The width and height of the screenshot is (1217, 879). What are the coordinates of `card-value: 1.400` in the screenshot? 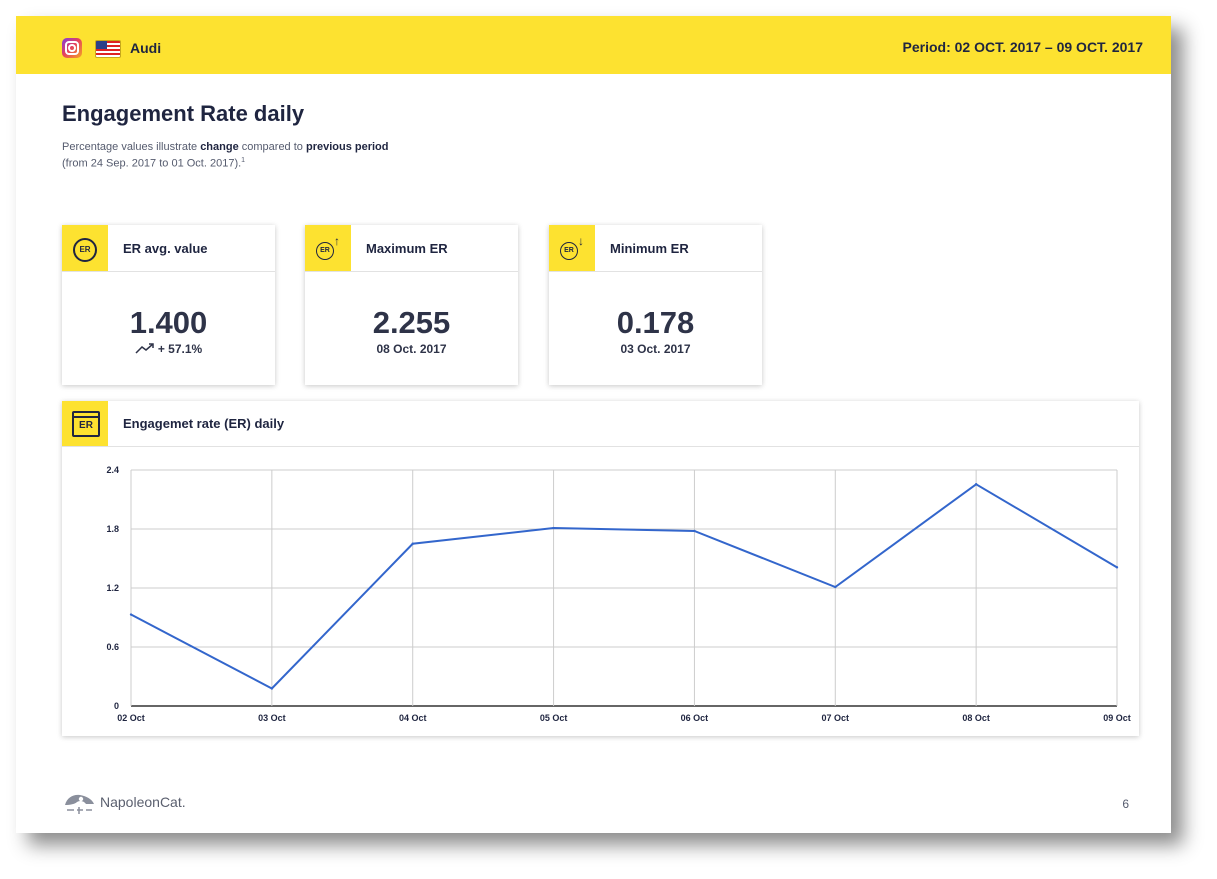 It's located at (168, 322).